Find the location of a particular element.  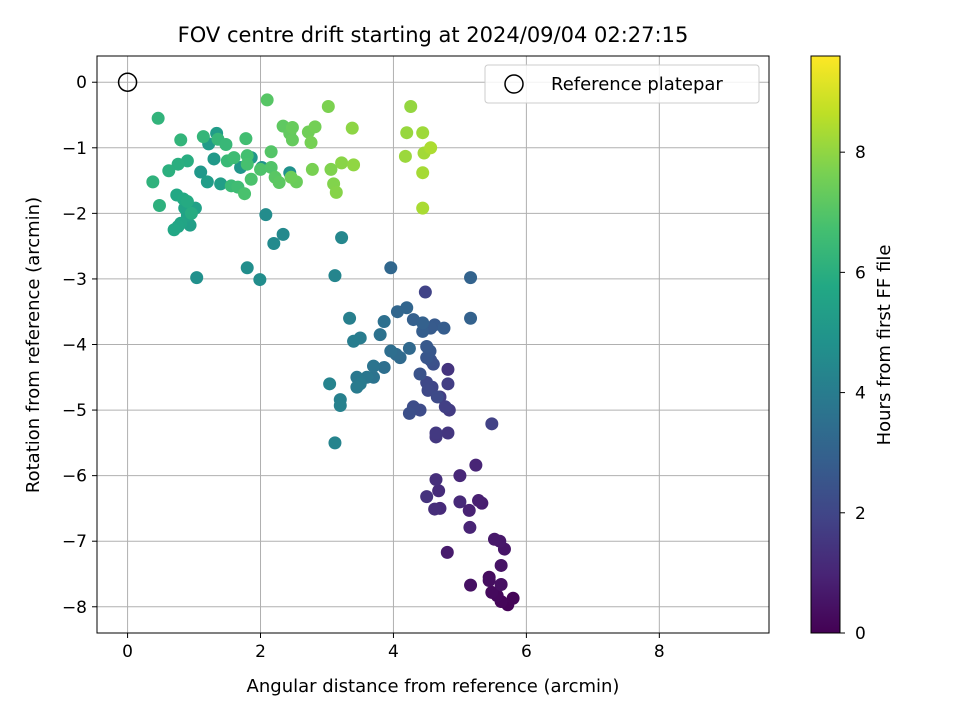

x-tick-label: 2 is located at coordinates (260, 652).